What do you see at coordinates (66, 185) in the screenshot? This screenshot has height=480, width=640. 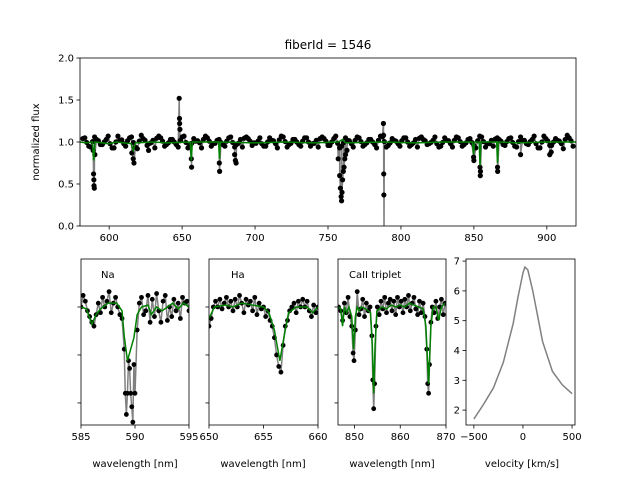 I see `y-tick-label: 0.5` at bounding box center [66, 185].